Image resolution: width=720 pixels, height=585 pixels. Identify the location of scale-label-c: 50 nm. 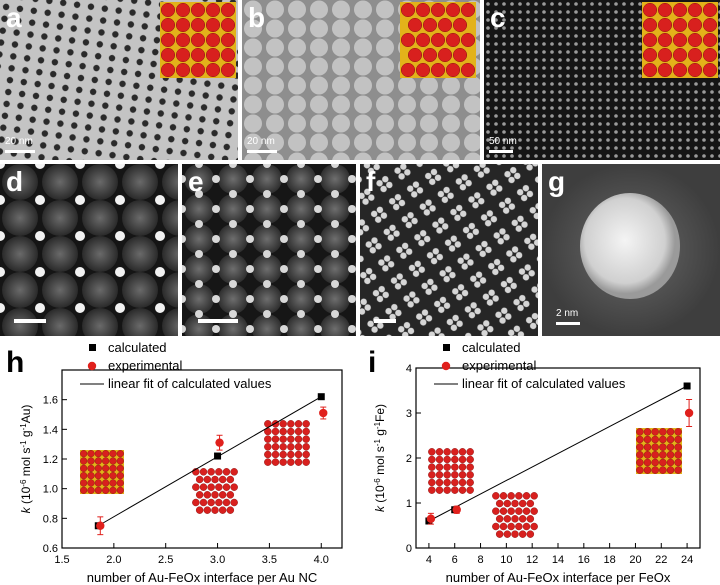
(503, 141).